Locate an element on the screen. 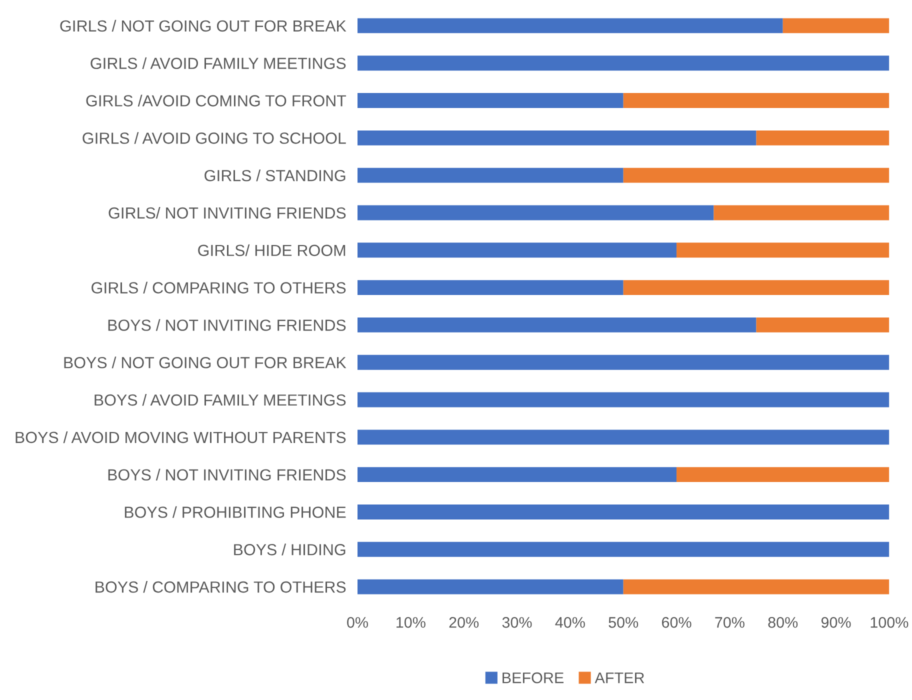 This screenshot has width=912, height=700. y-tick-label: GIRLS / AVOID GOING TO SCHOOL is located at coordinates (214, 138).